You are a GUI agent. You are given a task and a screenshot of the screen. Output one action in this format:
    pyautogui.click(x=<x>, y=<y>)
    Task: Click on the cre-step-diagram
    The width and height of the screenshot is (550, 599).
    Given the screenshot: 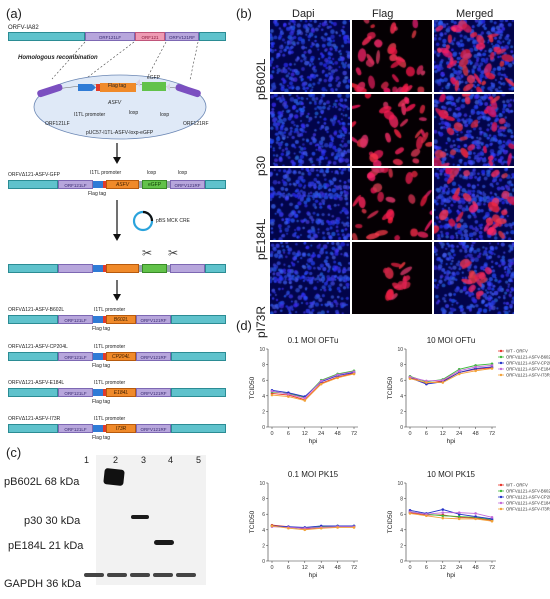 What is the action you would take?
    pyautogui.click(x=133, y=220)
    